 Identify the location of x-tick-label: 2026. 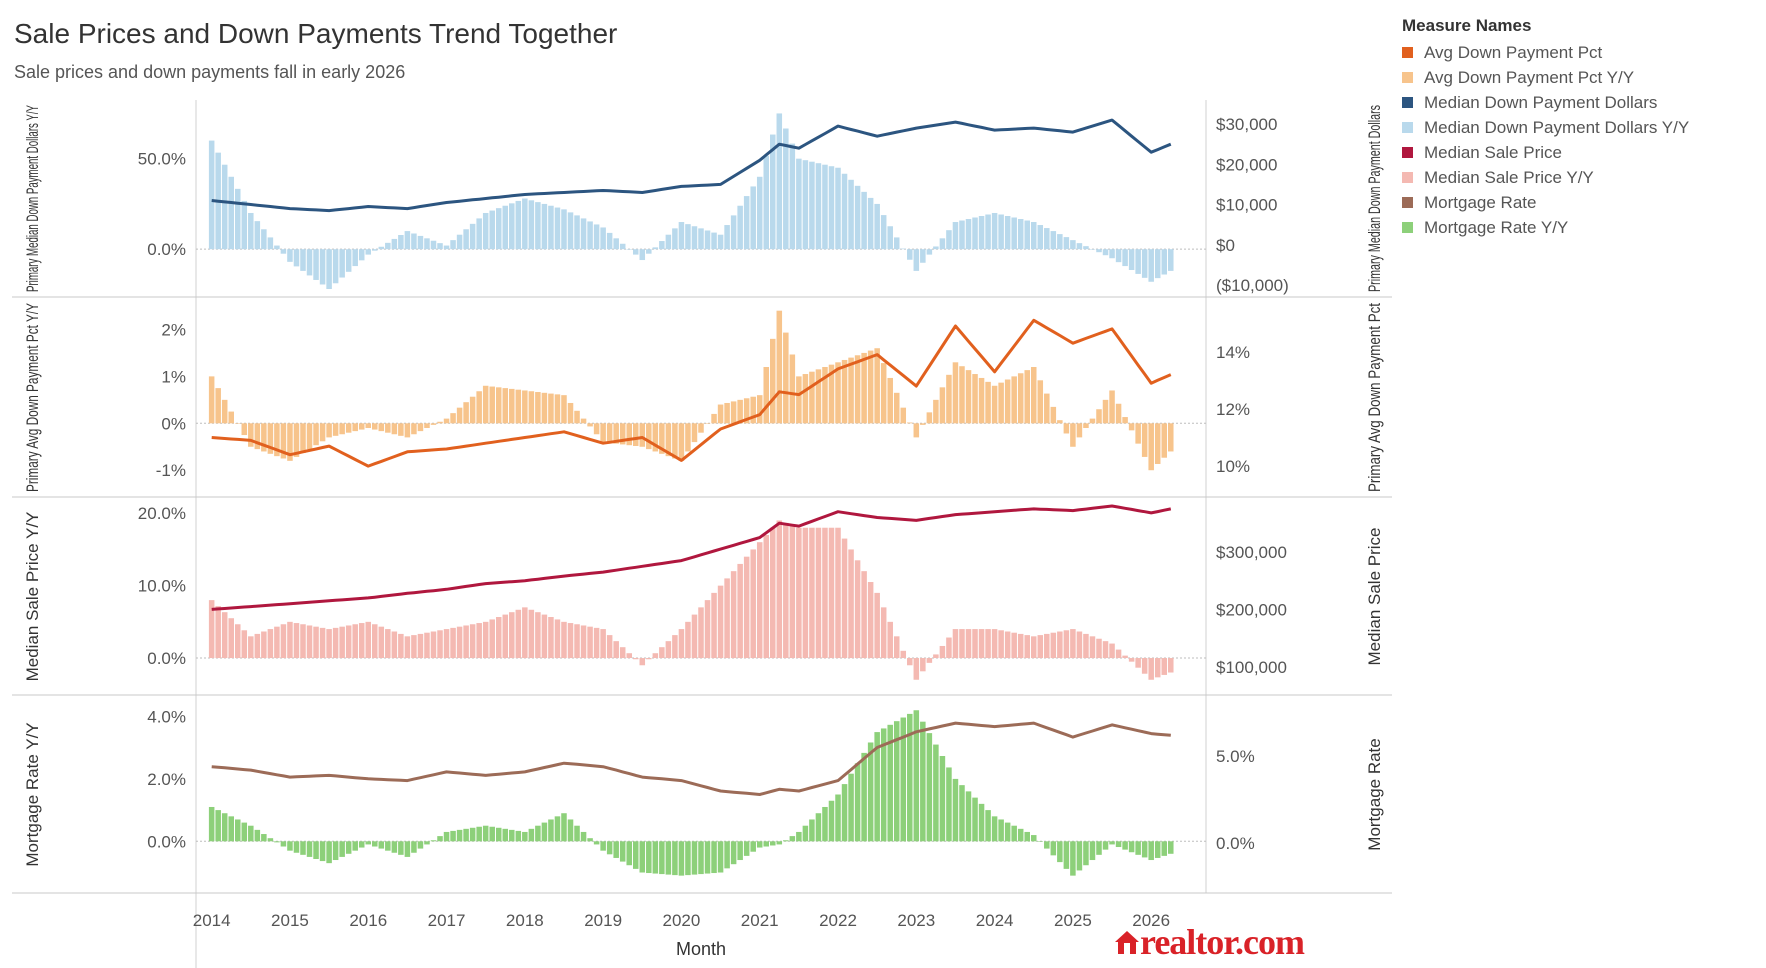
(1151, 920).